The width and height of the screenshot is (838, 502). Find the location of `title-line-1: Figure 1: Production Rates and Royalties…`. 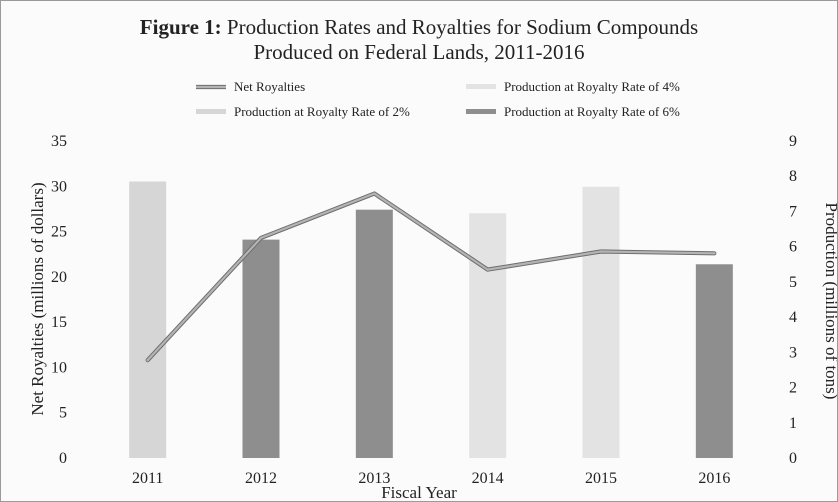

title-line-1: Figure 1: Production Rates and Royalties… is located at coordinates (419, 27).